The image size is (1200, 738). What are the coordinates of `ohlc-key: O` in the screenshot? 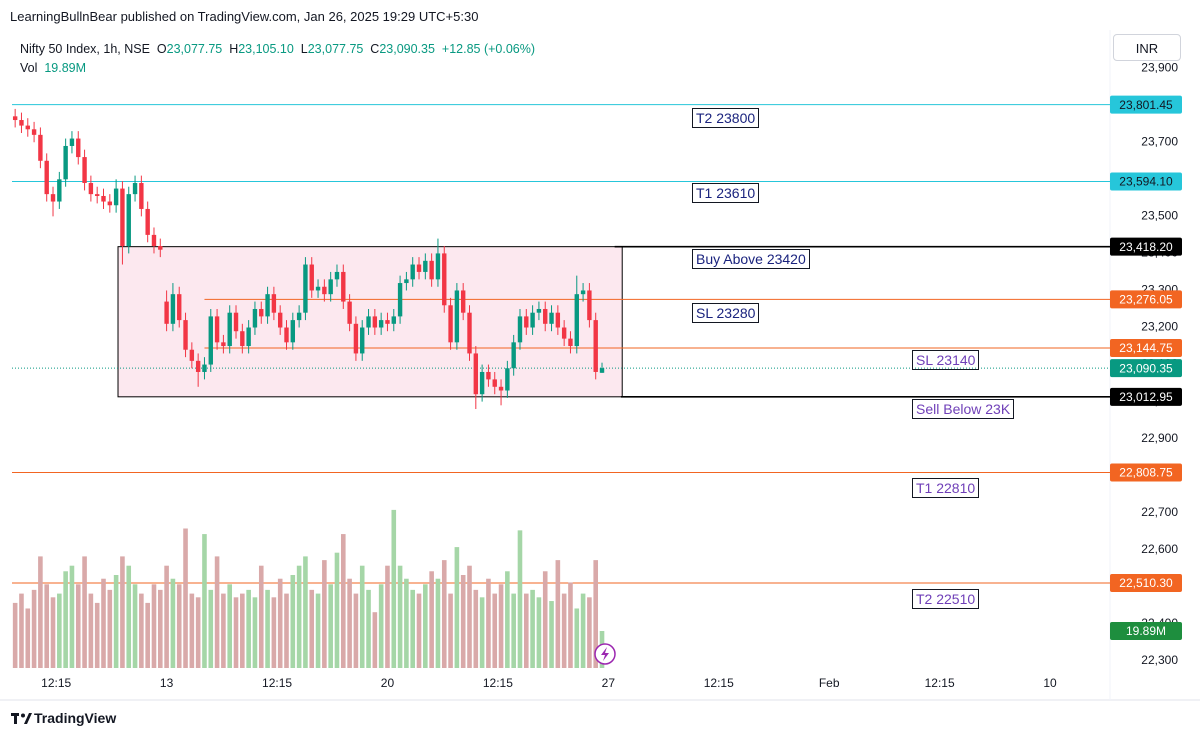 It's located at (161, 49).